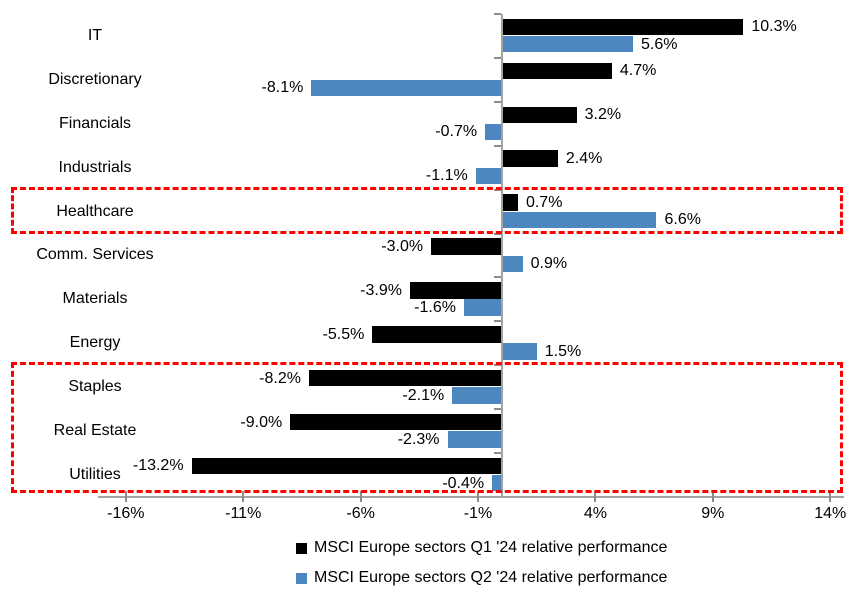 The image size is (852, 601). I want to click on x-tick-label: -16%, so click(126, 513).